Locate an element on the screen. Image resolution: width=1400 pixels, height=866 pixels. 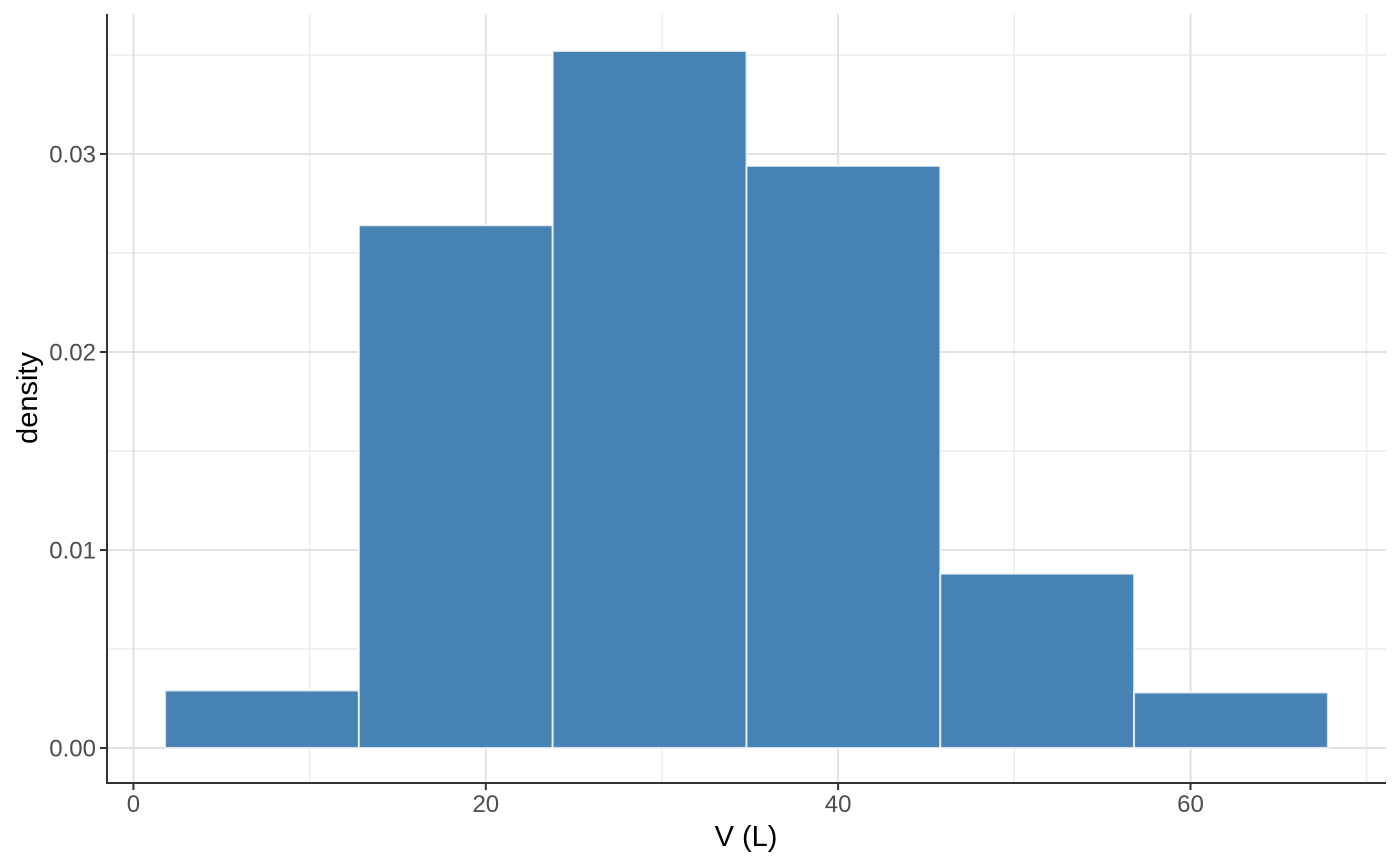
x-tick-label: 0 is located at coordinates (133, 804).